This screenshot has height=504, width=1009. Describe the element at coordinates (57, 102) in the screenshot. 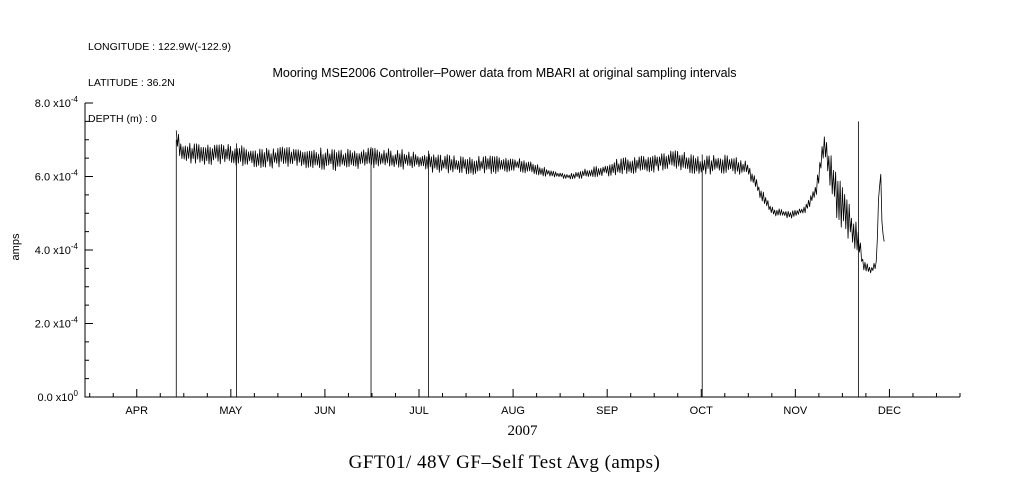

I see `y-tick-label: 8.0 x10⁻⁴` at that location.